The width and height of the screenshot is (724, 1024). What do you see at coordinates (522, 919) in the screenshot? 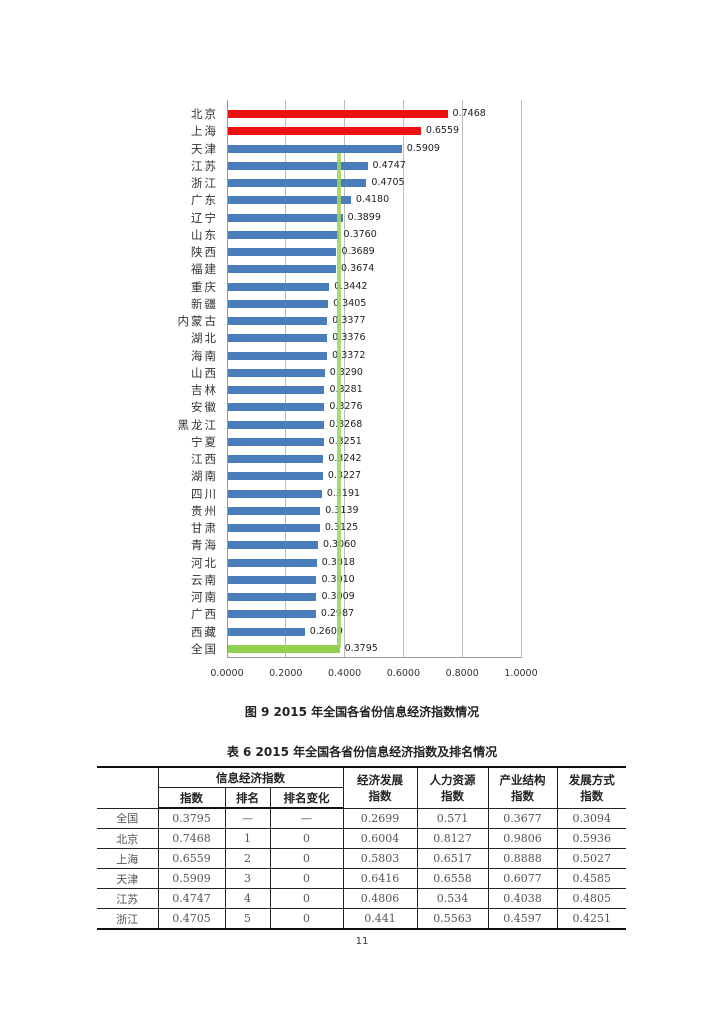
I see `value-cell: 0.4597` at bounding box center [522, 919].